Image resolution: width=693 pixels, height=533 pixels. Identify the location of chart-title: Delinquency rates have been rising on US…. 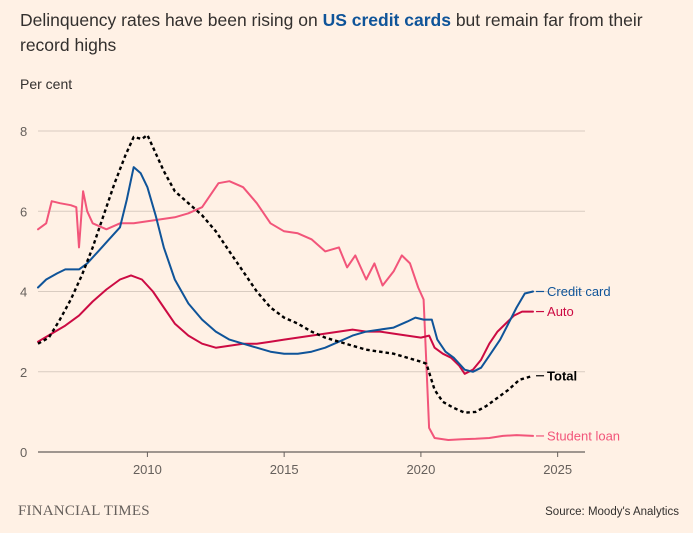
(331, 32).